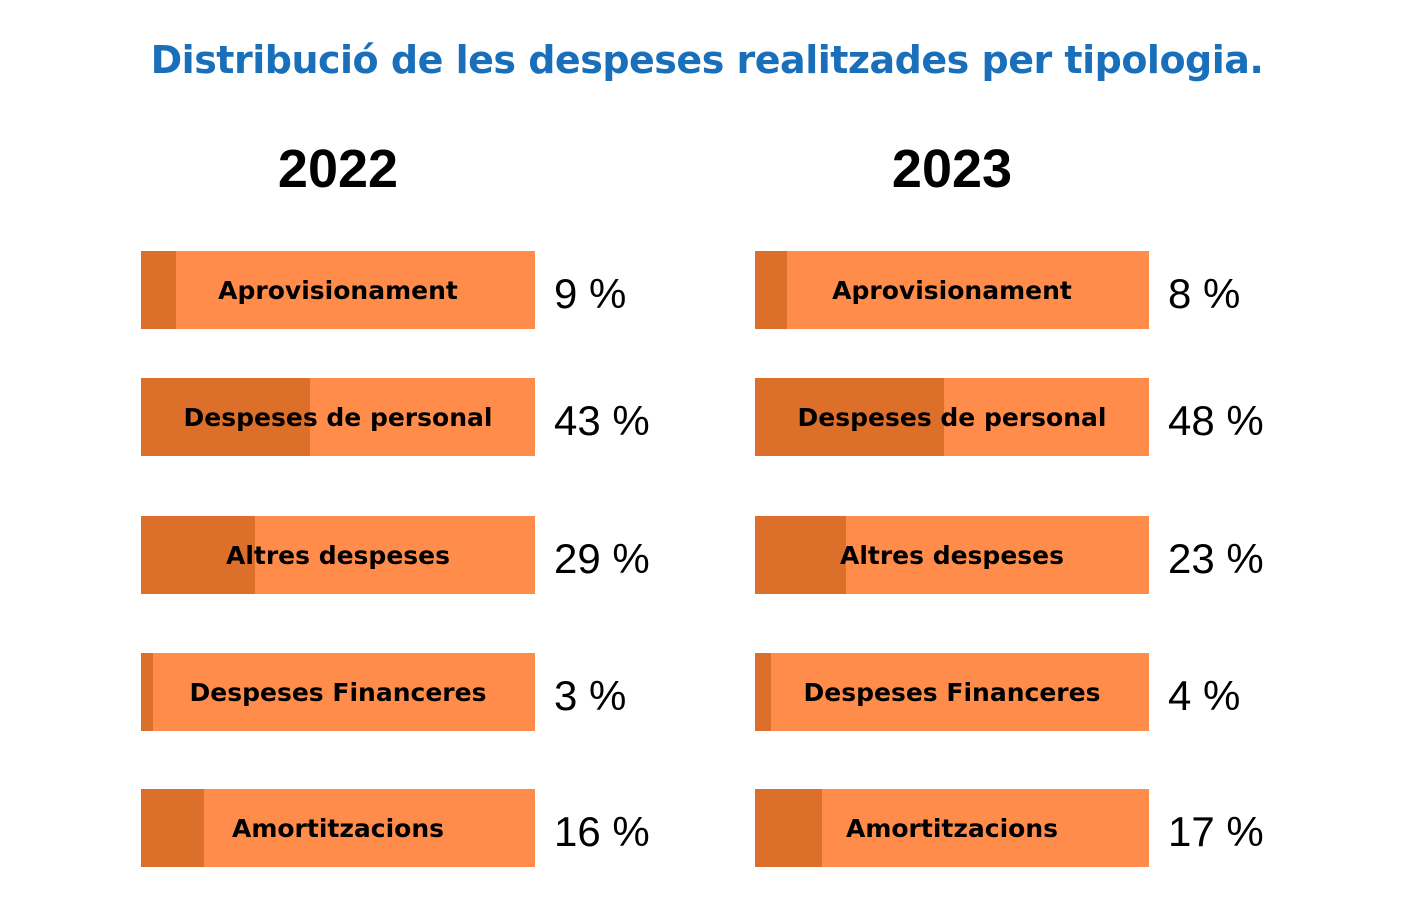  I want to click on percent-label: 3 %, so click(590, 695).